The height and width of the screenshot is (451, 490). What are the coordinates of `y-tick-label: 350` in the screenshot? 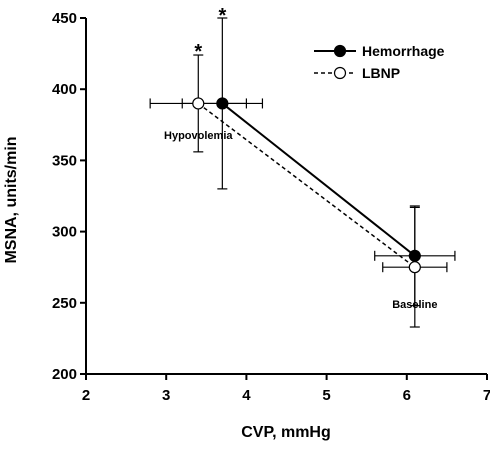 It's located at (64, 160).